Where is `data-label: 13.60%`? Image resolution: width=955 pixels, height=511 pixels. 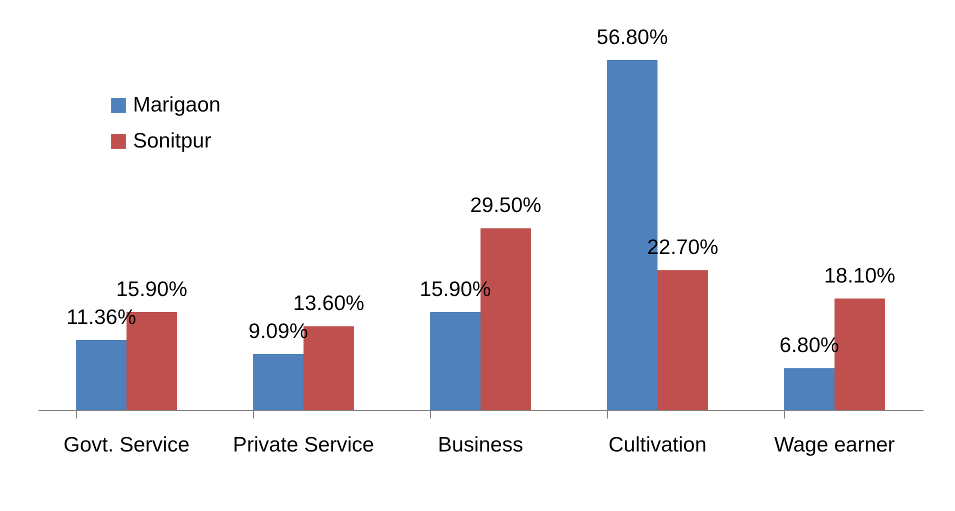 data-label: 13.60% is located at coordinates (328, 304).